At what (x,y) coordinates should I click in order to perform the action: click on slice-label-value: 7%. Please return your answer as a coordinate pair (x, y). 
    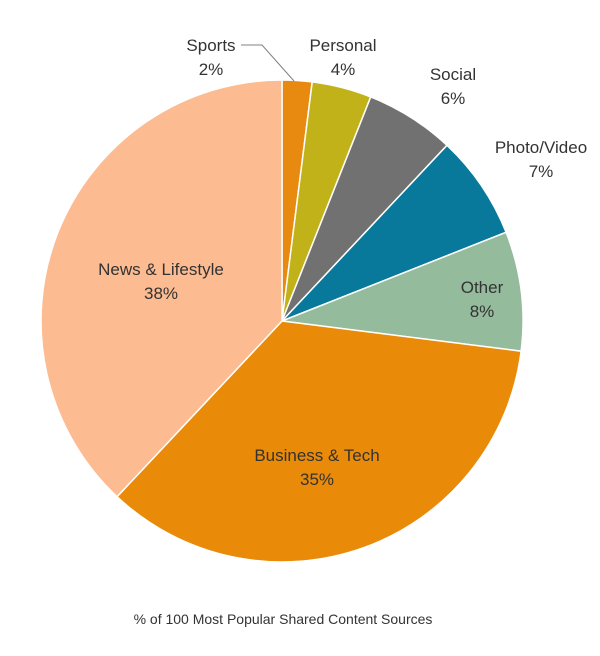
    Looking at the image, I should click on (541, 171).